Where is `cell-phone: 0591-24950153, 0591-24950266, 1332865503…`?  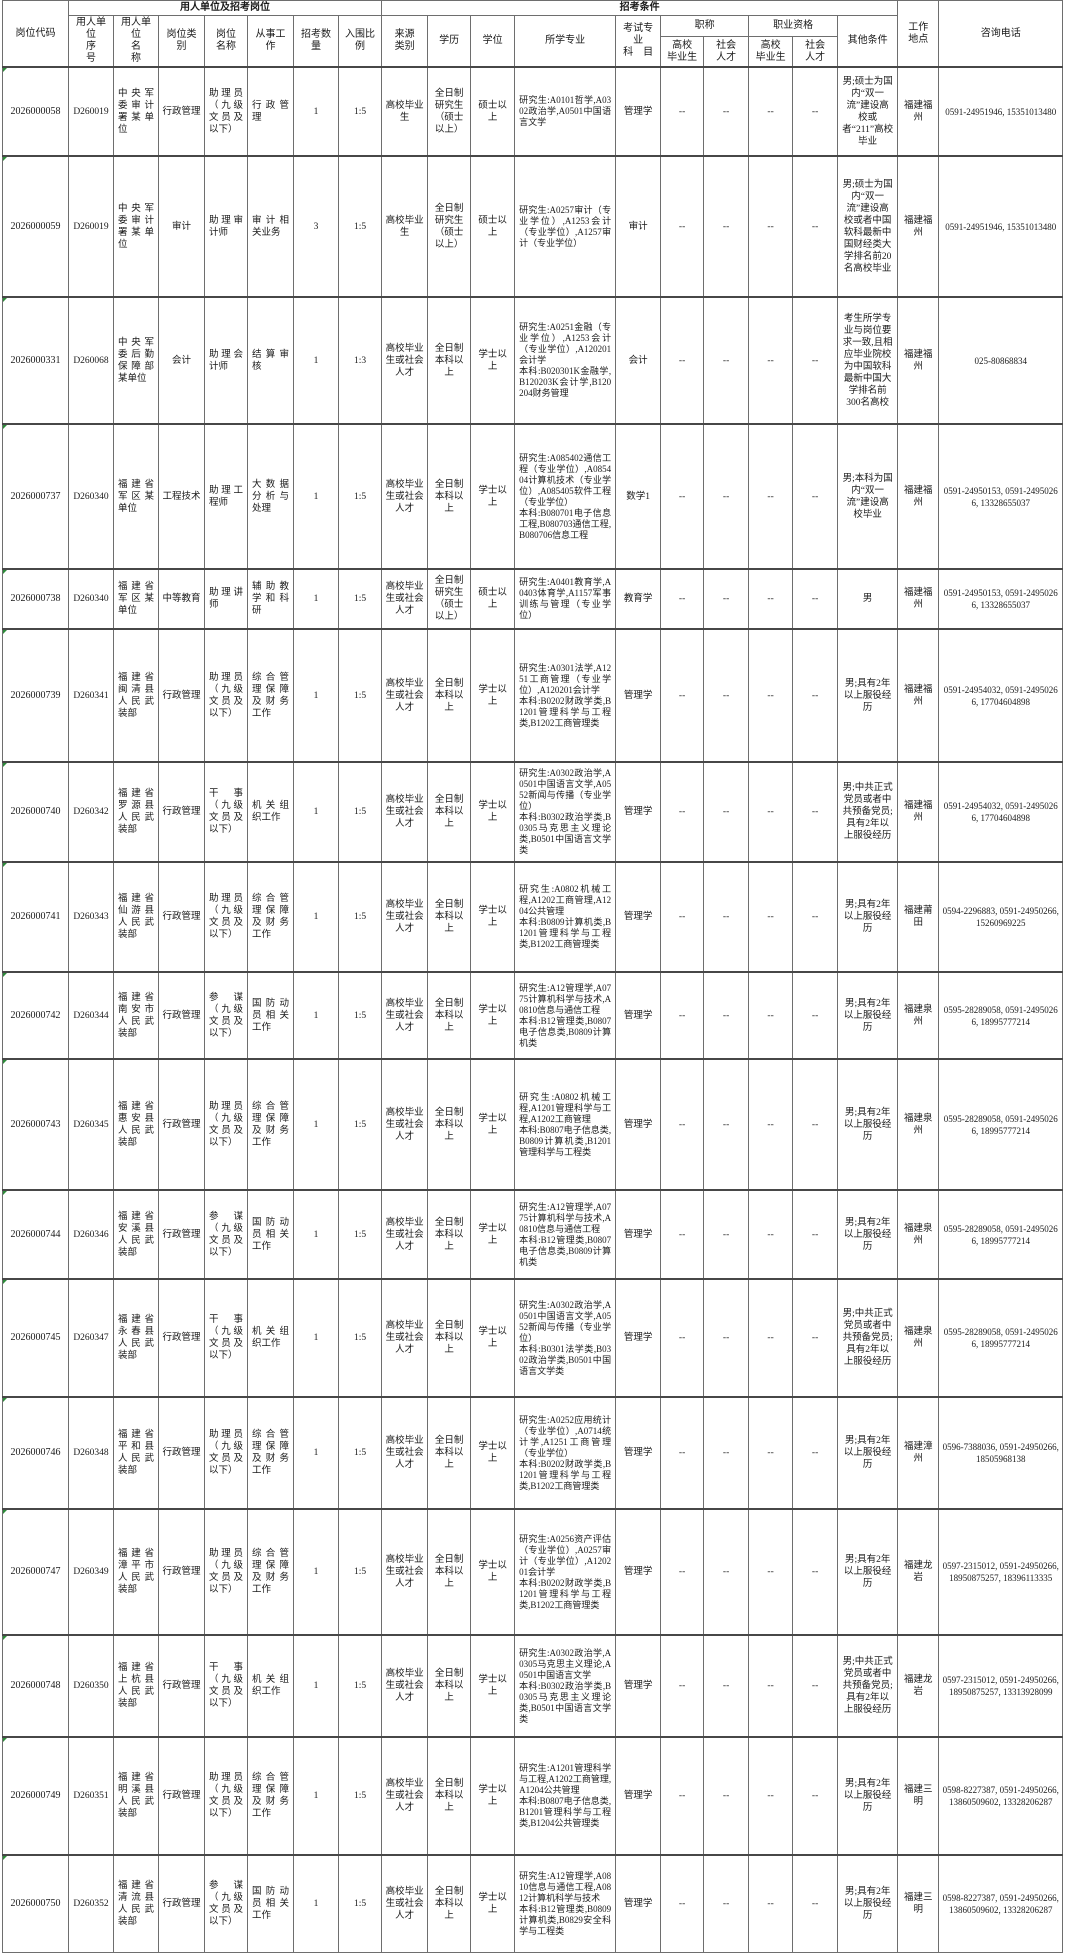
cell-phone: 0591-24950153, 0591-24950266, 1332865503… is located at coordinates (1001, 599).